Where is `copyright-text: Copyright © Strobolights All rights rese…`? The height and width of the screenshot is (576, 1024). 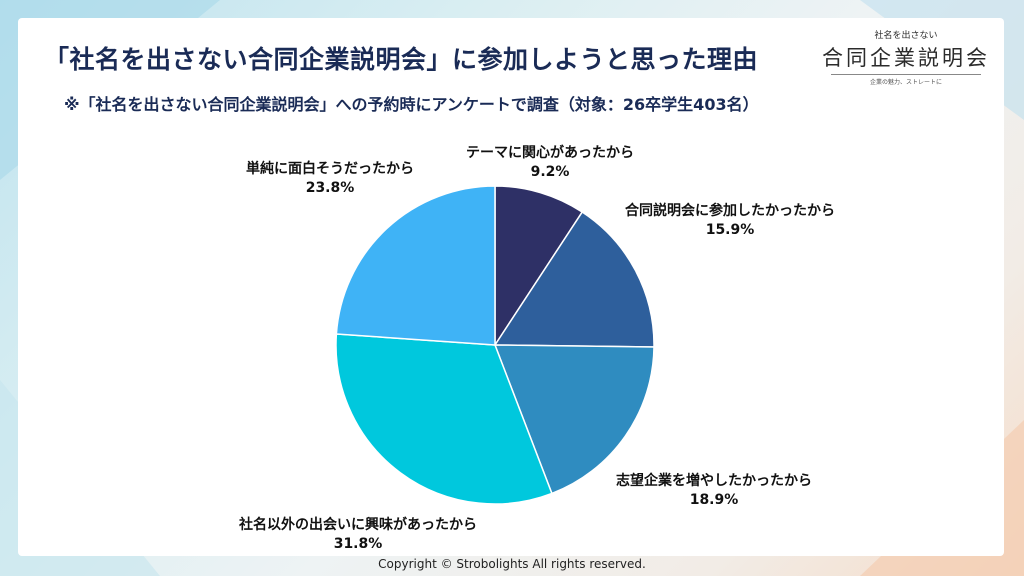
copyright-text: Copyright © Strobolights All rights rese… is located at coordinates (512, 564).